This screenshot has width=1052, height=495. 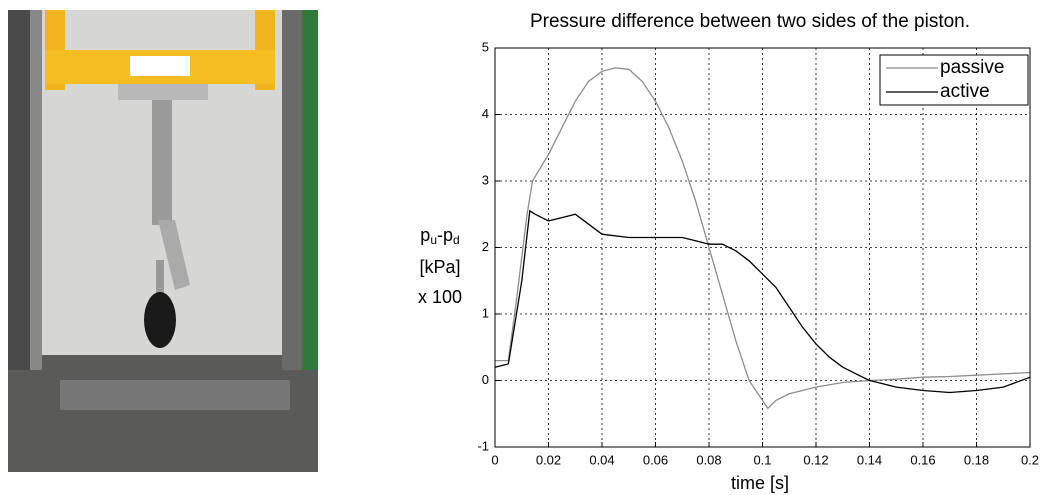 What do you see at coordinates (485, 379) in the screenshot?
I see `y-tick-label: 0` at bounding box center [485, 379].